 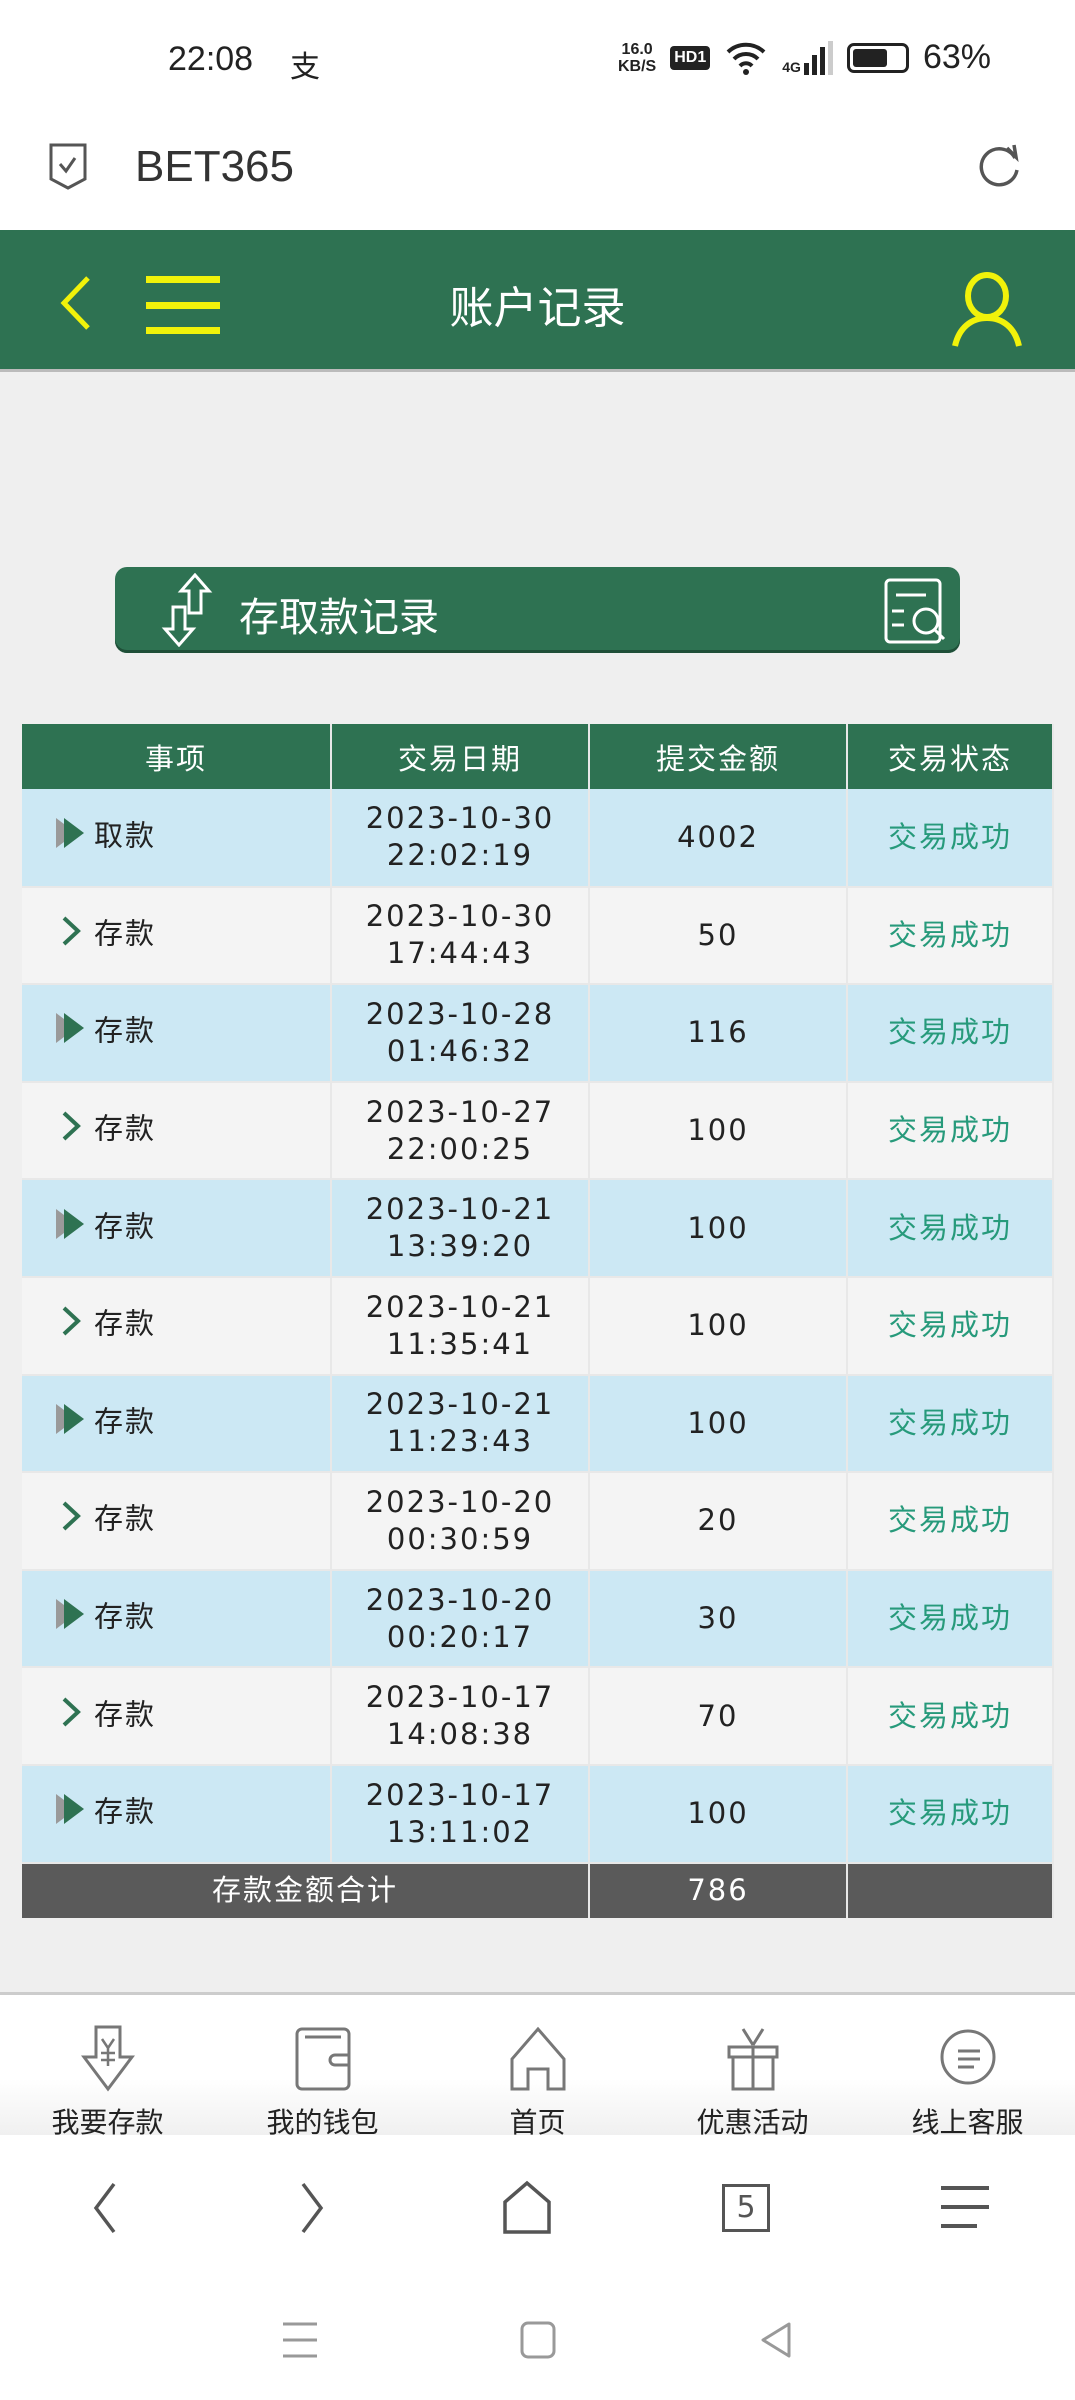 I want to click on tab-label: 我的钱包, so click(x=322, y=2122).